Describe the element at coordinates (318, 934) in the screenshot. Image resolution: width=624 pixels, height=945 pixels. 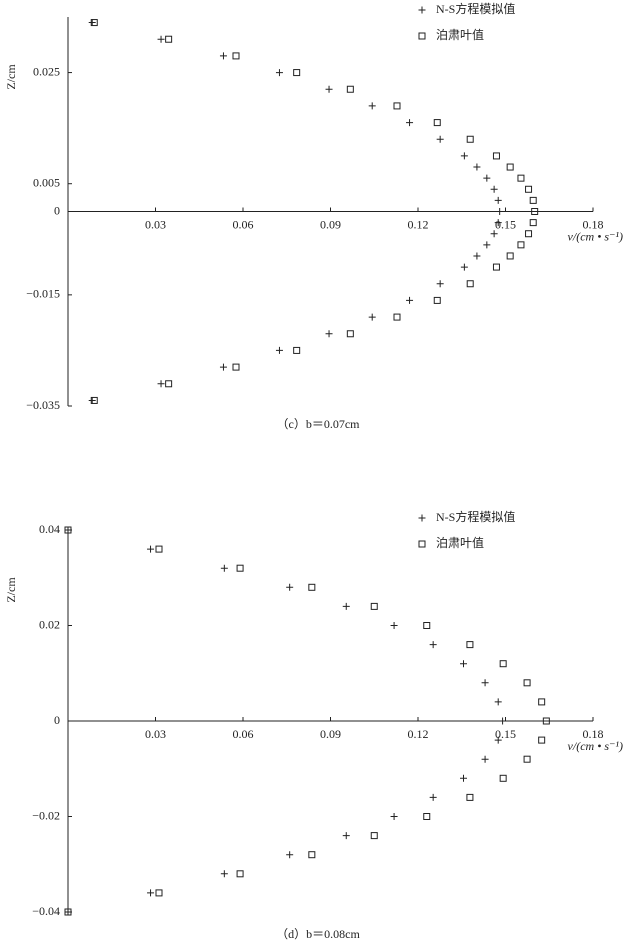
I see `caption: （d）b＝0.08cm` at that location.